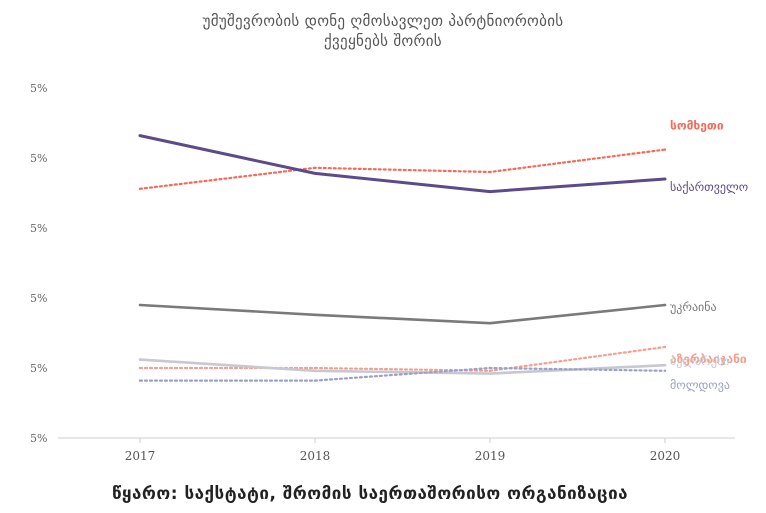 The width and height of the screenshot is (766, 513). I want to click on series-label: მოლდოვა, so click(700, 385).